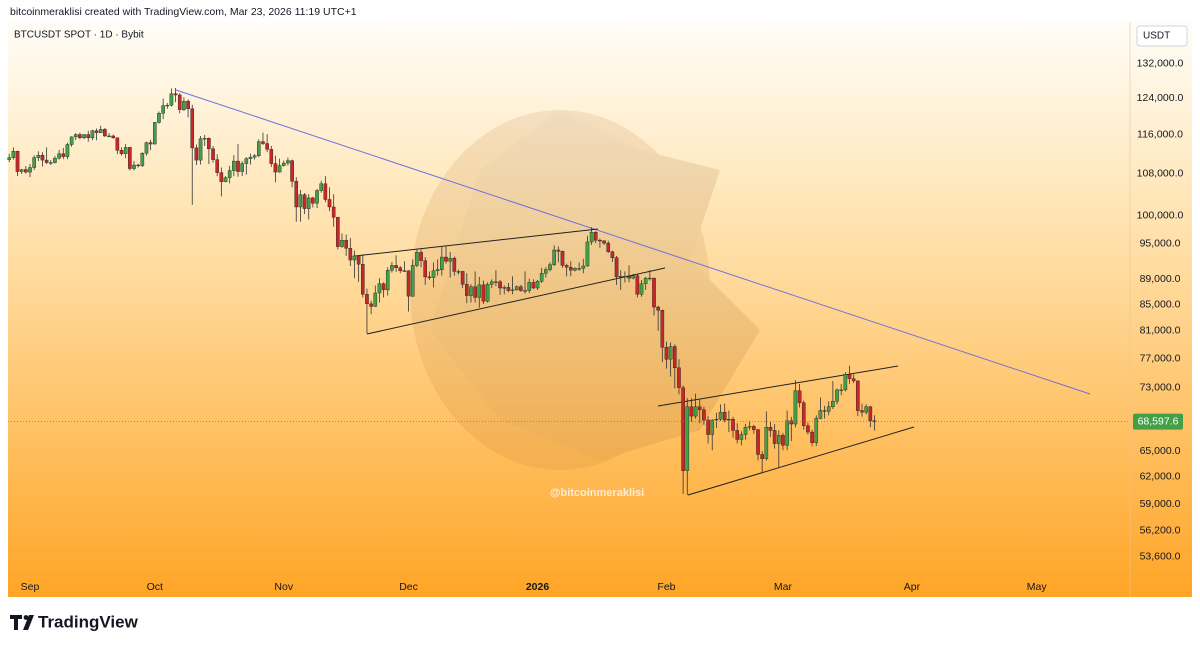  Describe the element at coordinates (783, 587) in the screenshot. I see `x-tick-label: Mar` at that location.